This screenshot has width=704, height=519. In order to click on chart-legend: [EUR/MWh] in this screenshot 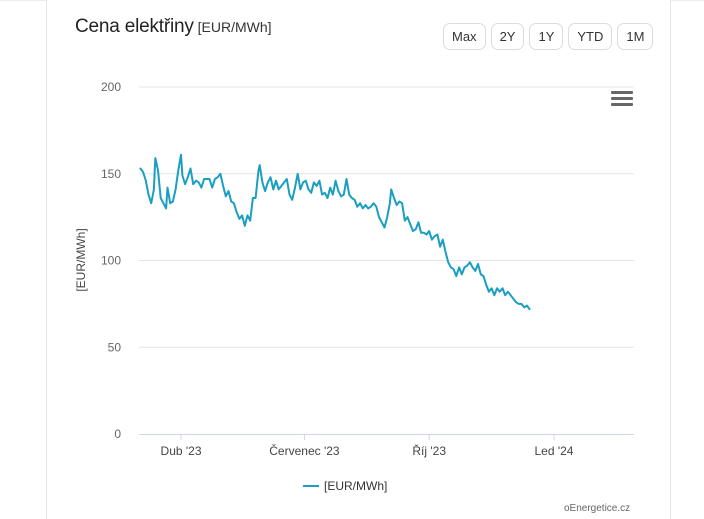, I will do `click(345, 486)`.